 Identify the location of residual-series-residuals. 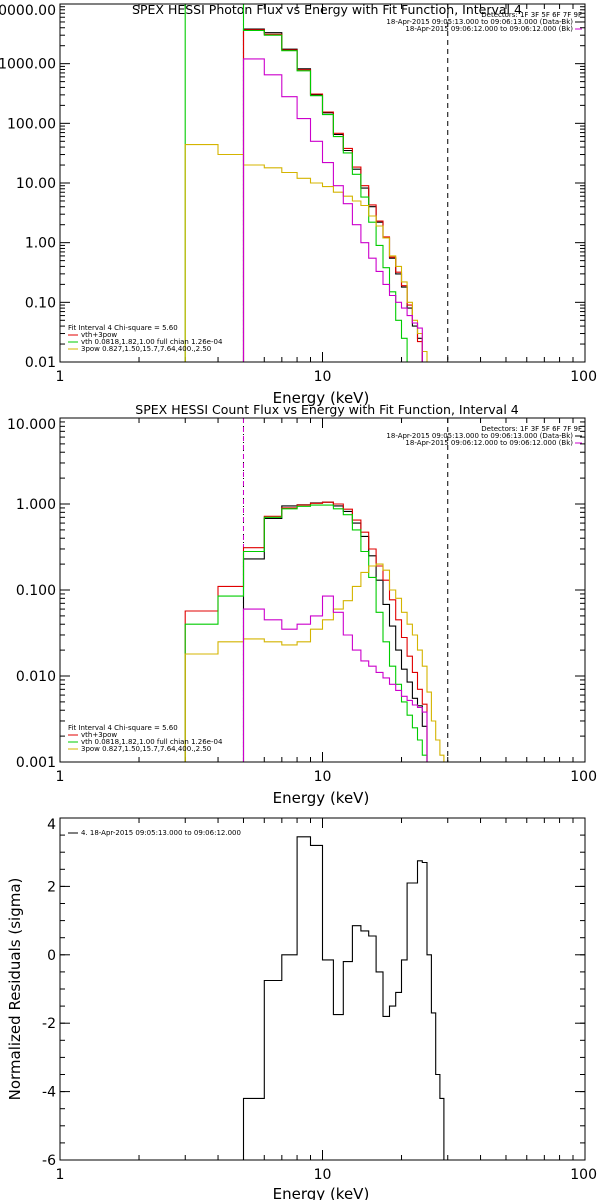
(345, 998).